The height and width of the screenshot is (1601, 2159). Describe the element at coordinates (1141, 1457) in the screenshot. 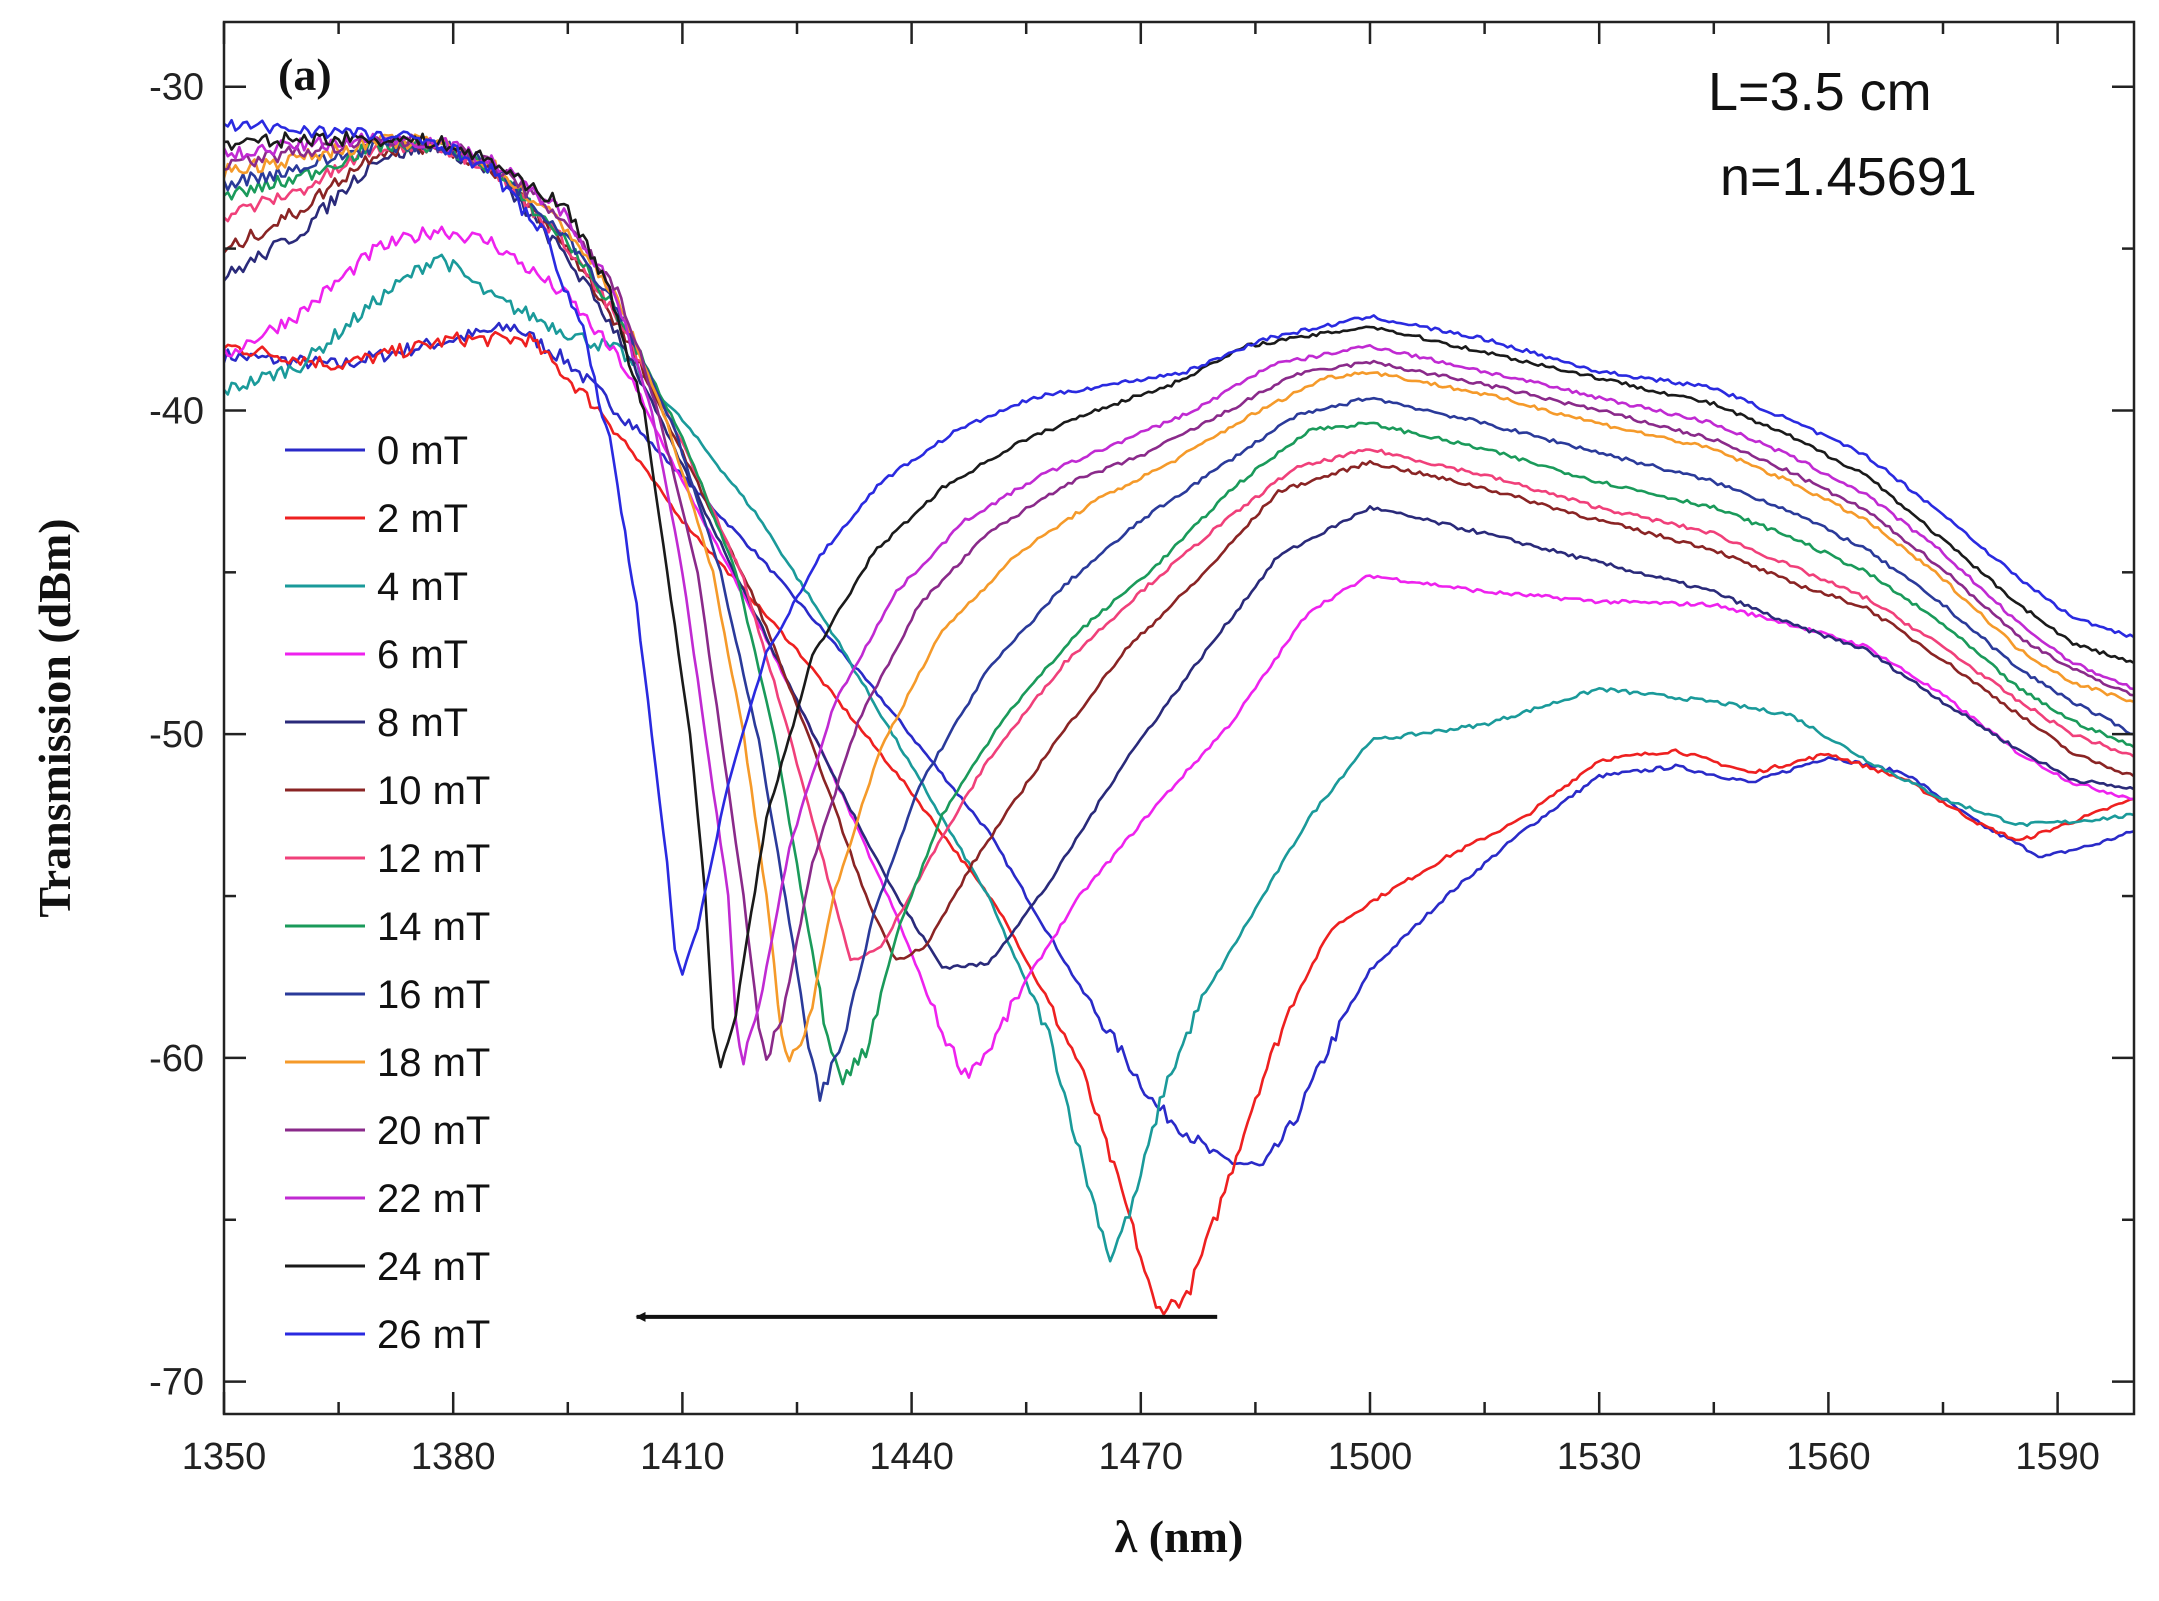

I see `x-tick-label: 1470` at that location.